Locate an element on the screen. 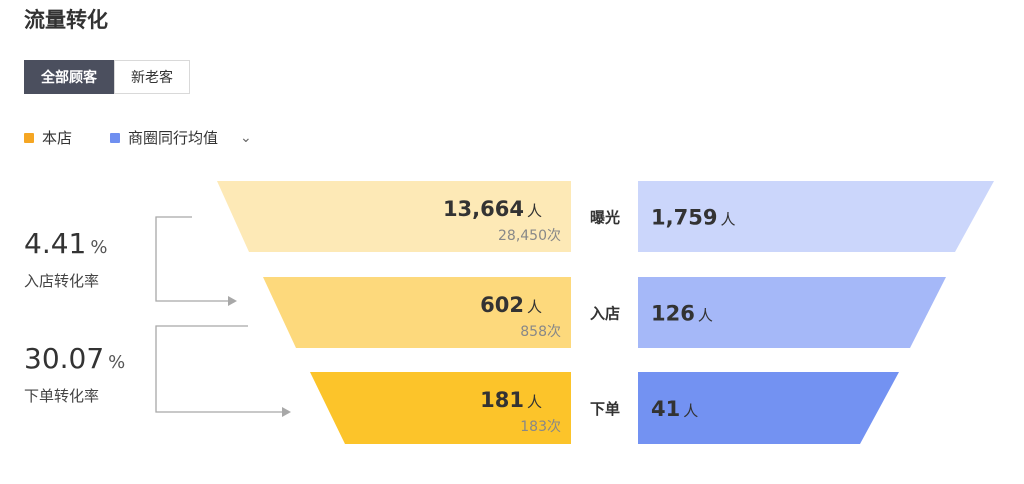  legend-label-peer-average: 商圈同行均值 is located at coordinates (173, 138).